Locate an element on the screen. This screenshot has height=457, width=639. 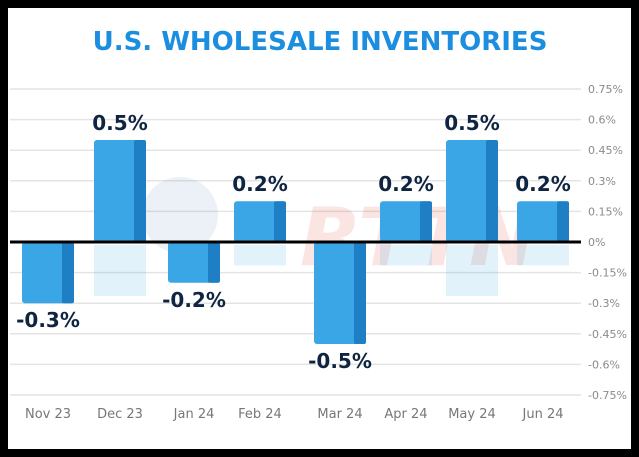
x-tick-label: Mar 24 is located at coordinates (339, 414).